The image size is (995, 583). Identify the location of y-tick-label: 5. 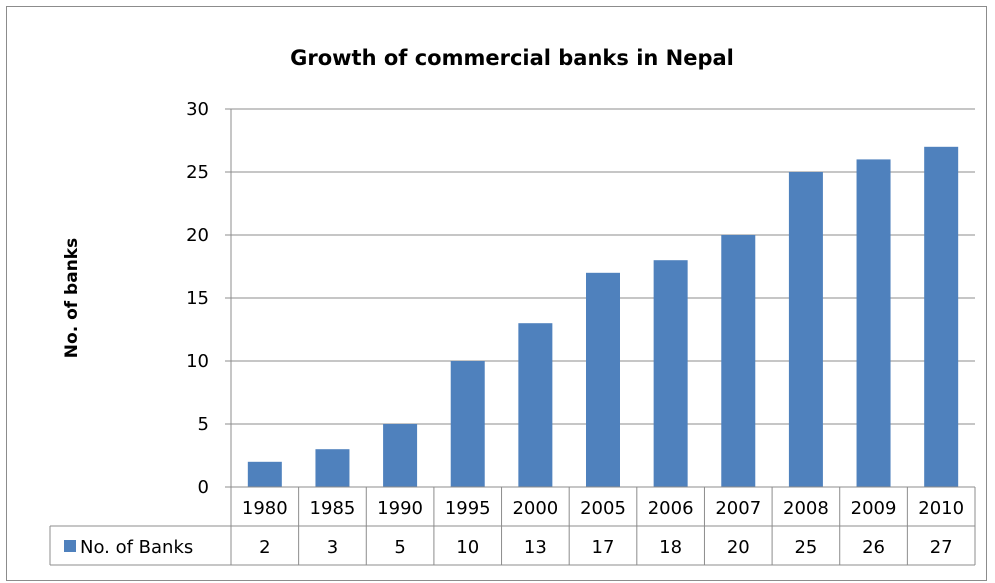
(203, 424).